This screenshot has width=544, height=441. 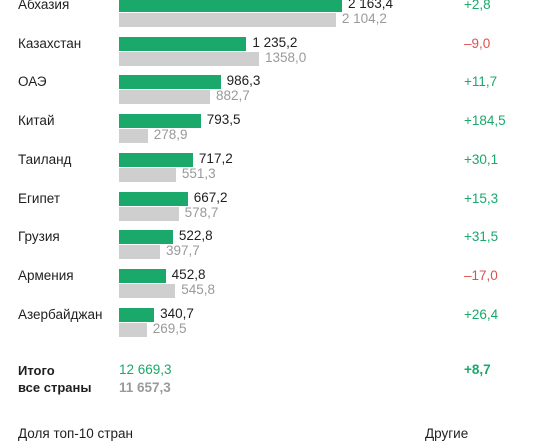 What do you see at coordinates (188, 274) in the screenshot?
I see `value-label-current: 452,8` at bounding box center [188, 274].